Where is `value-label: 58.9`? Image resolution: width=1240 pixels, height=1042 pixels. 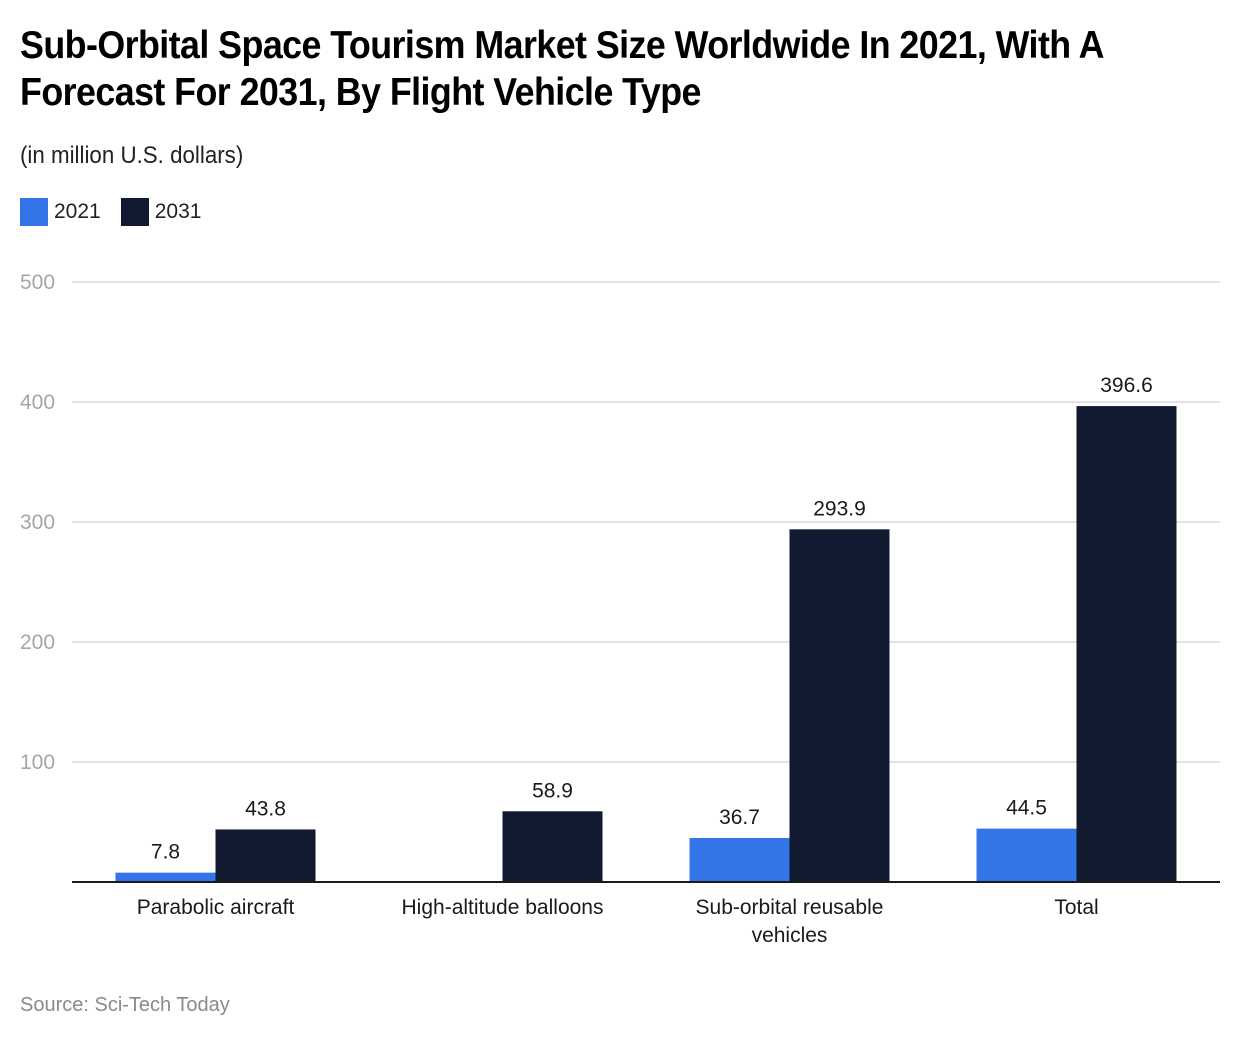 value-label: 58.9 is located at coordinates (552, 790).